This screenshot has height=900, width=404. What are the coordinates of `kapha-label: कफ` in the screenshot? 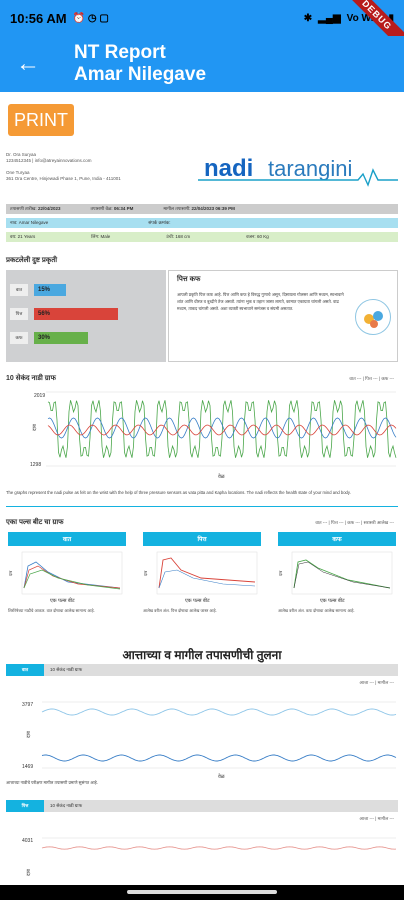 It's located at (19, 338).